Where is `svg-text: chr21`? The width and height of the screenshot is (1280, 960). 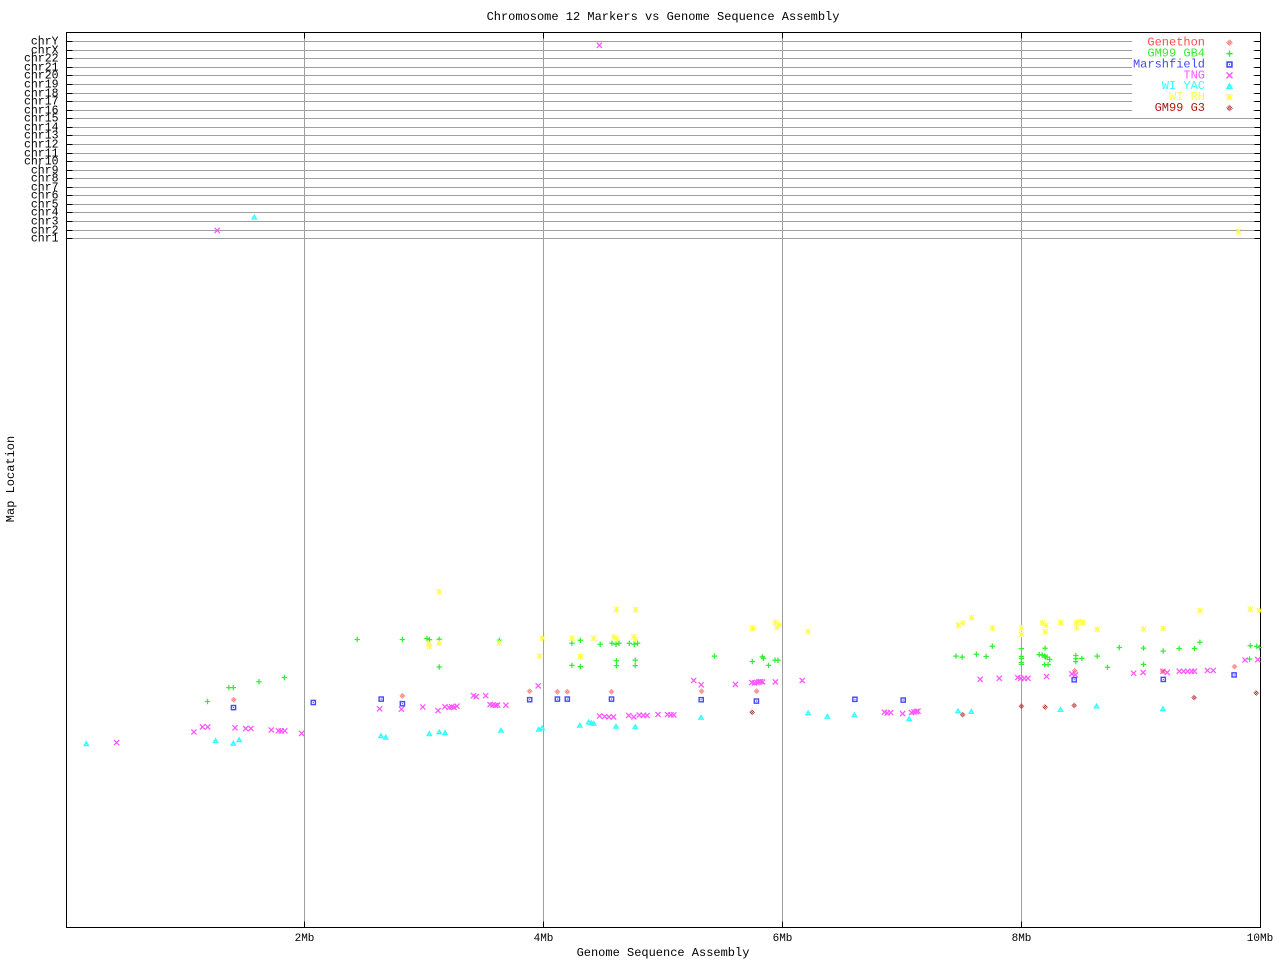 svg-text: chr21 is located at coordinates (41, 68).